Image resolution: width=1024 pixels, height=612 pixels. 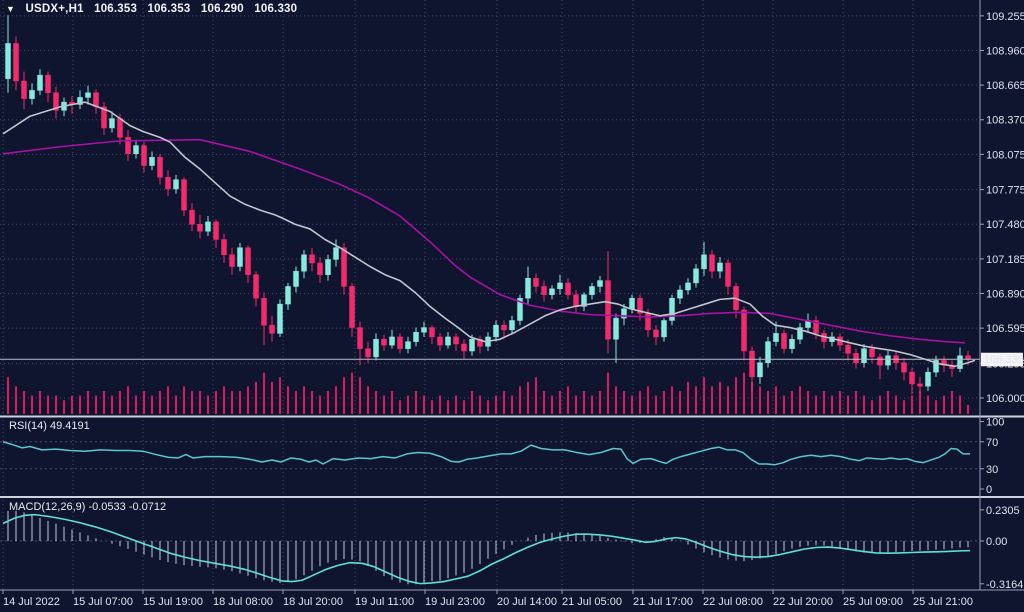 What do you see at coordinates (943, 602) in the screenshot?
I see `time-axis-label: 25 Jul 21:00` at bounding box center [943, 602].